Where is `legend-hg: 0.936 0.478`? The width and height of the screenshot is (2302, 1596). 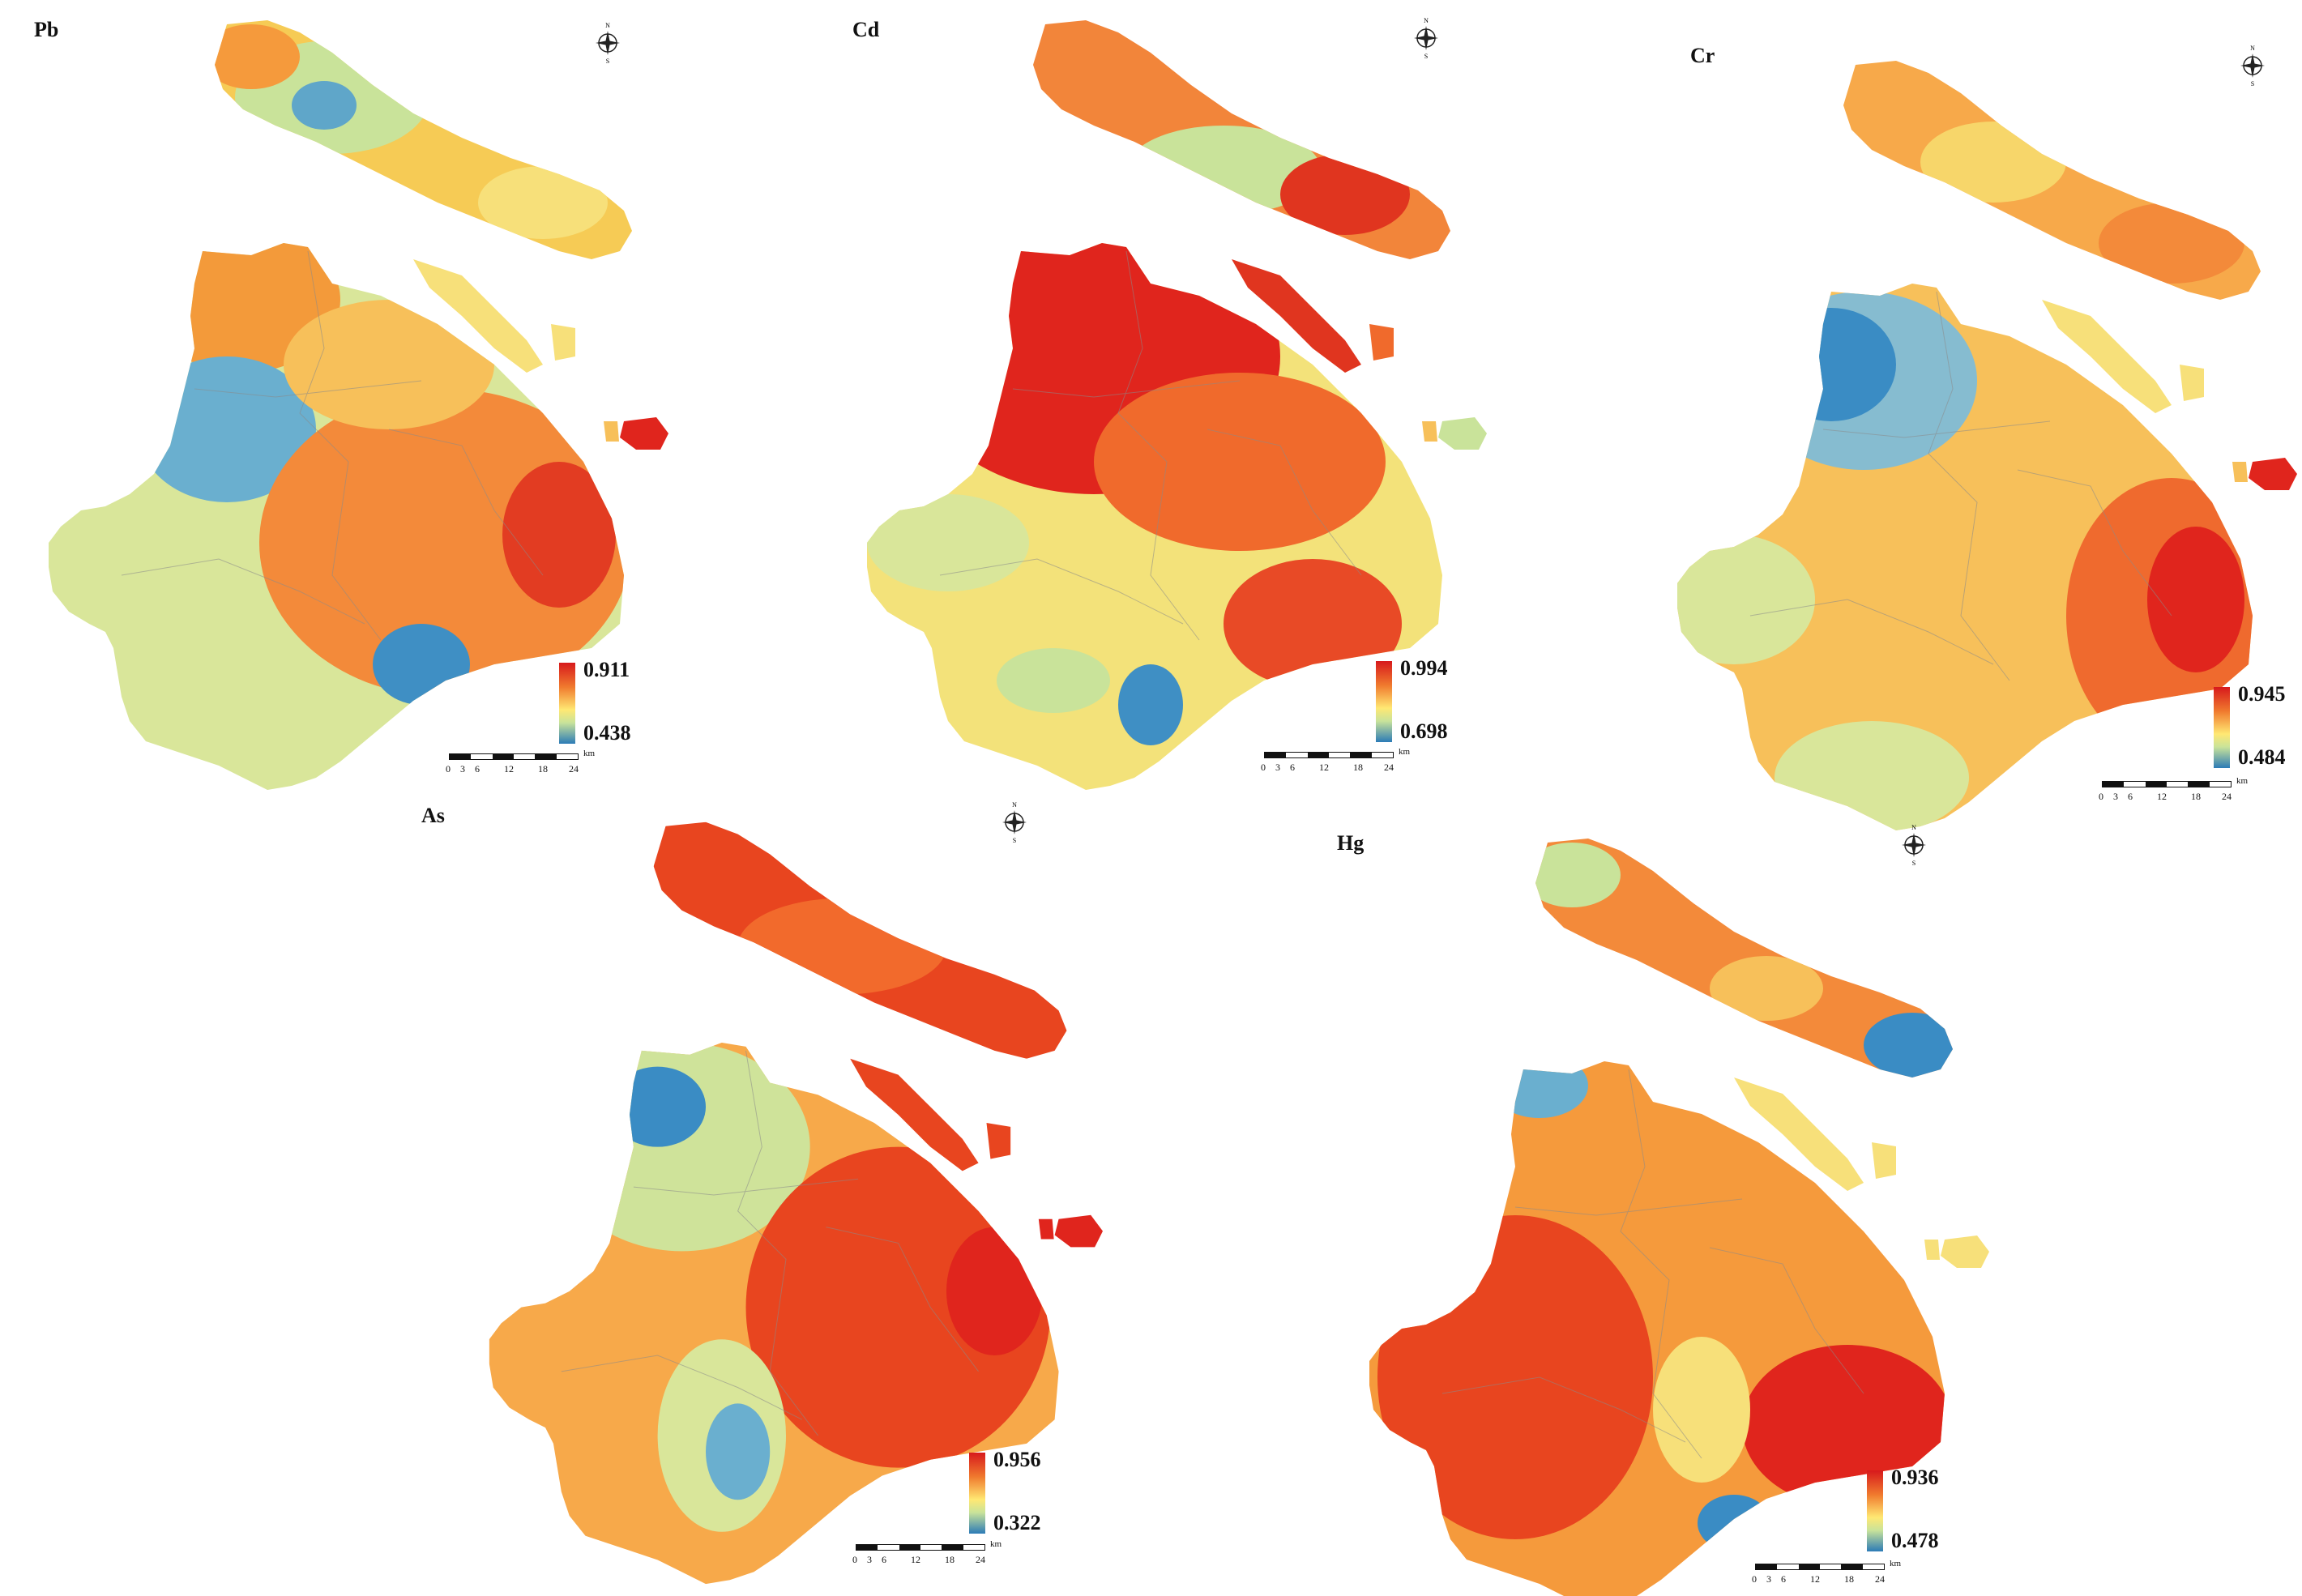 legend-hg: 0.936 0.478 is located at coordinates (1932, 1509).